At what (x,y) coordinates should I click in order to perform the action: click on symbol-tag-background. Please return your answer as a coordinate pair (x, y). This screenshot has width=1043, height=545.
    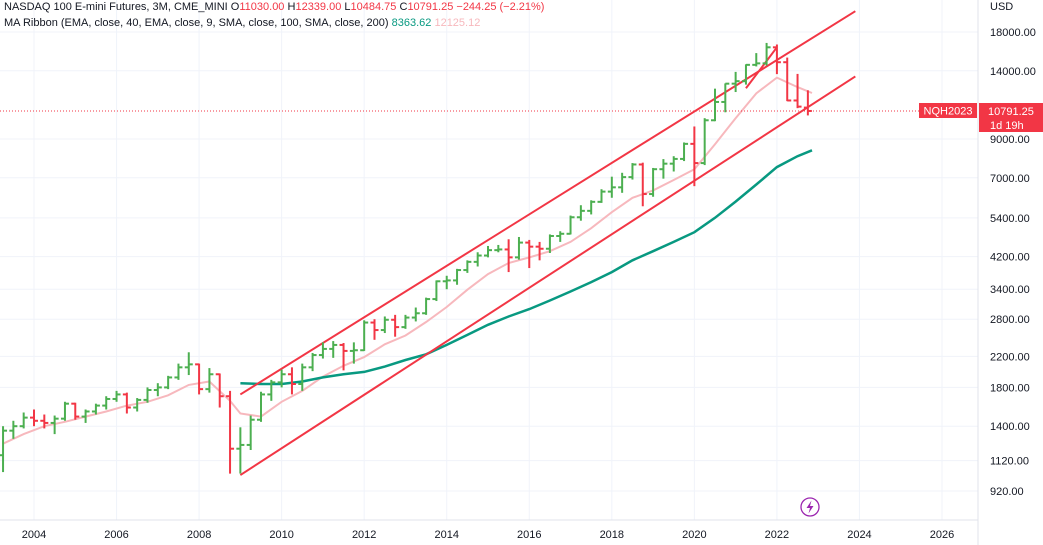
    Looking at the image, I should click on (948, 110).